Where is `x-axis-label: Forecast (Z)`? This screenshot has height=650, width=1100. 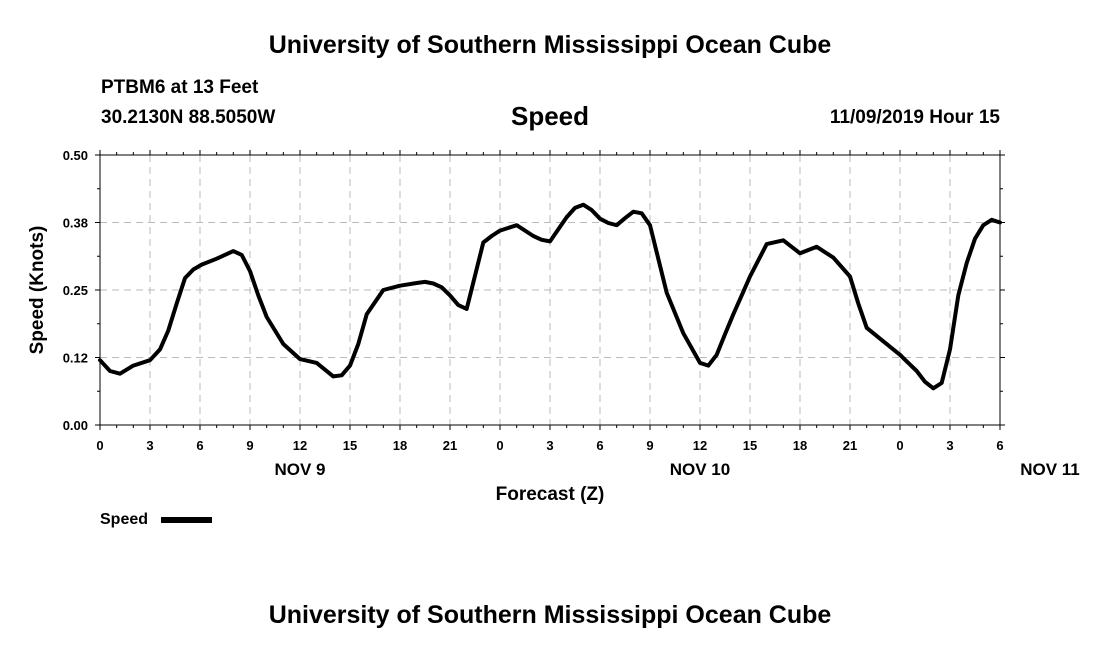
x-axis-label: Forecast (Z) is located at coordinates (550, 494).